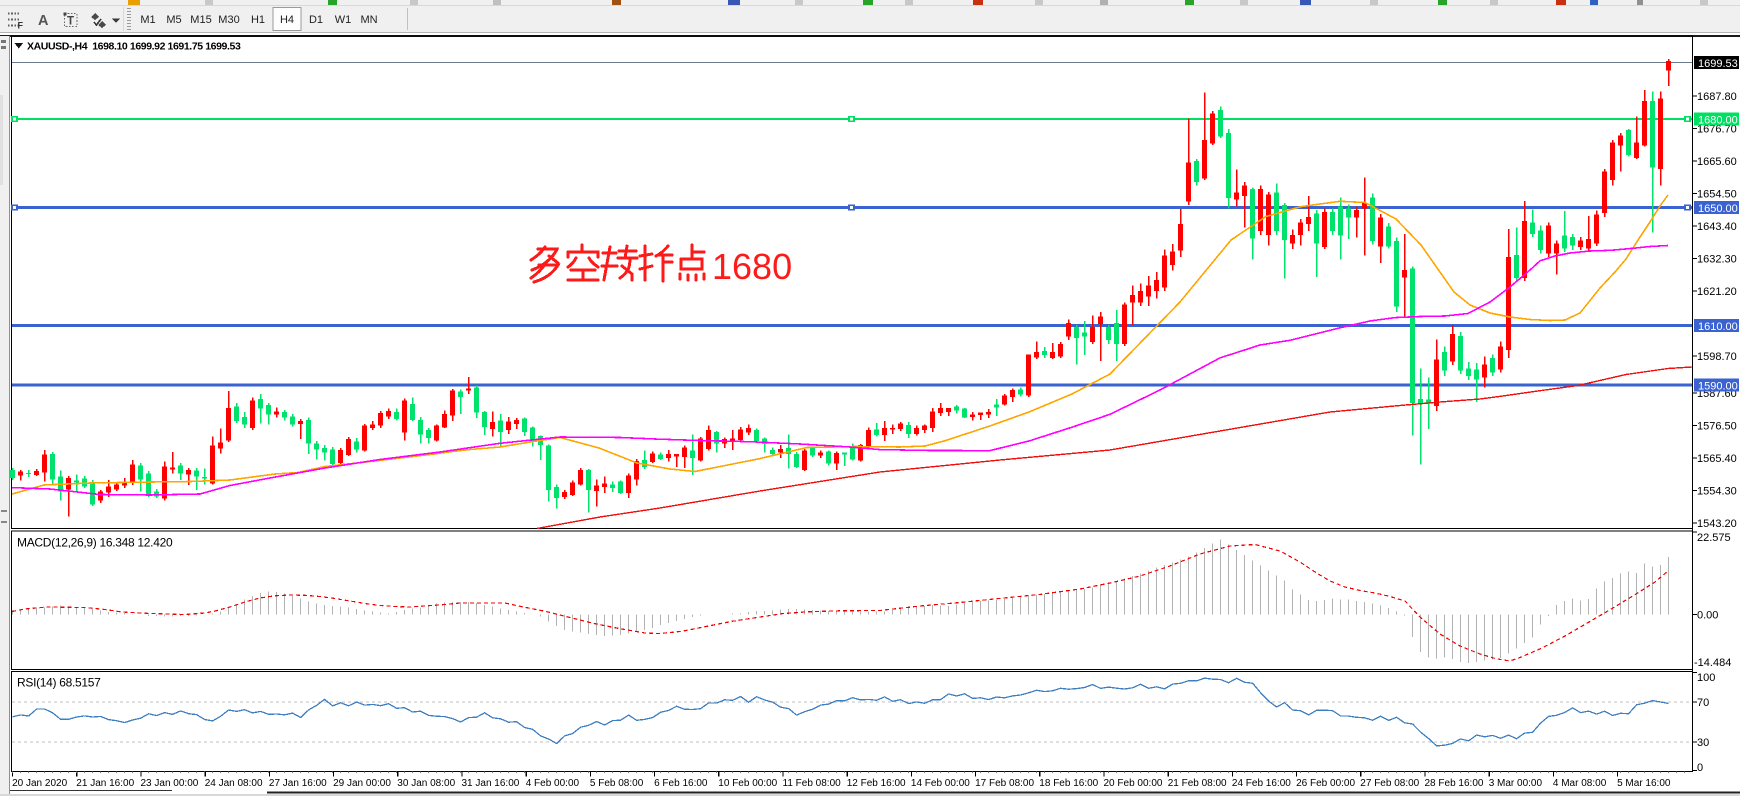 The image size is (1740, 796). What do you see at coordinates (681, 783) in the screenshot?
I see `svg-text: 6 Feb 16:00` at bounding box center [681, 783].